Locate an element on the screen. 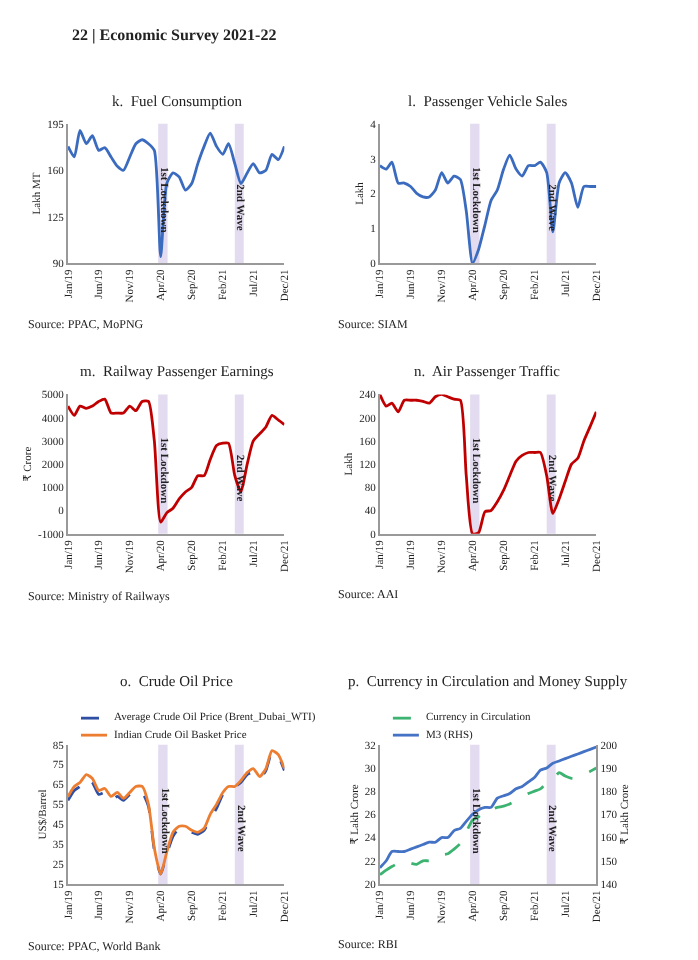 The width and height of the screenshot is (698, 960). text: 22 | Economic Survey 2021-22 is located at coordinates (174, 35).